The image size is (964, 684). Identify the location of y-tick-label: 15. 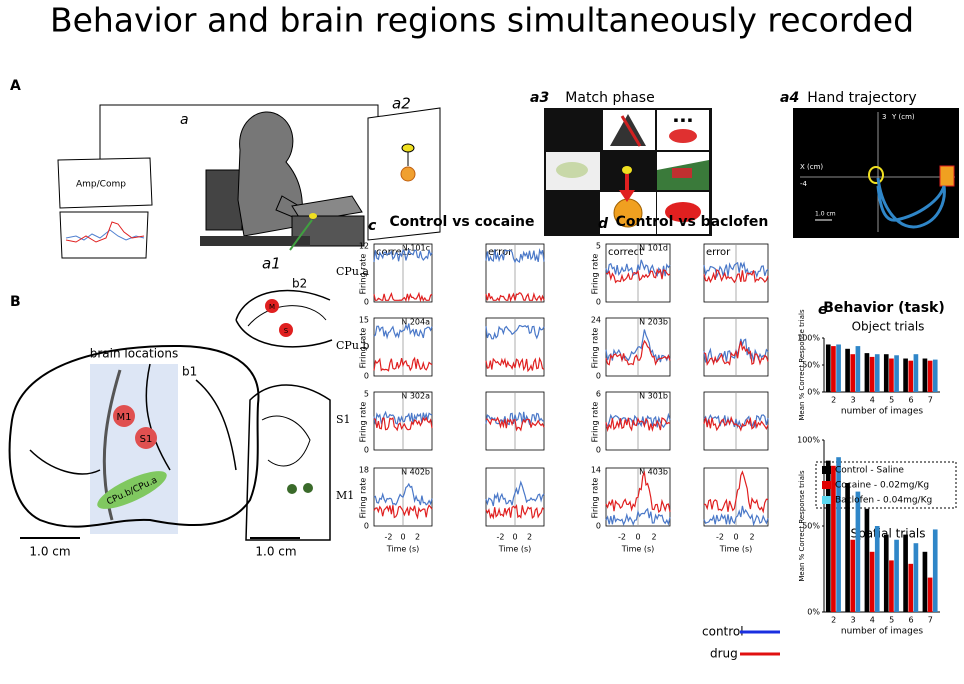
(364, 320).